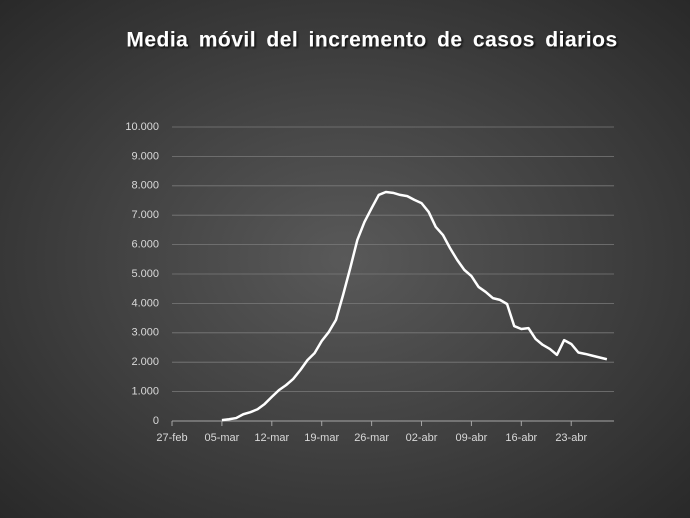 This screenshot has height=518, width=690. I want to click on y-tick-label: 7.000, so click(145, 215).